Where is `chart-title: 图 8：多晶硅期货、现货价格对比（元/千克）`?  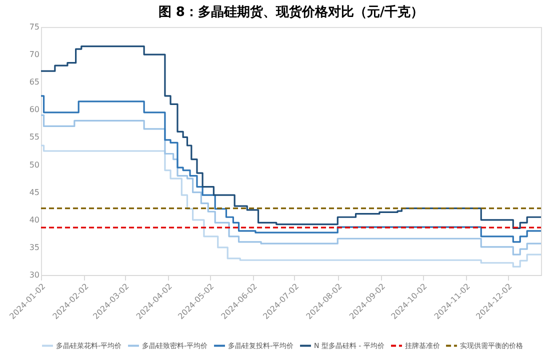 chart-title: 图 8：多晶硅期货、现货价格对比（元/千克） is located at coordinates (291, 12).